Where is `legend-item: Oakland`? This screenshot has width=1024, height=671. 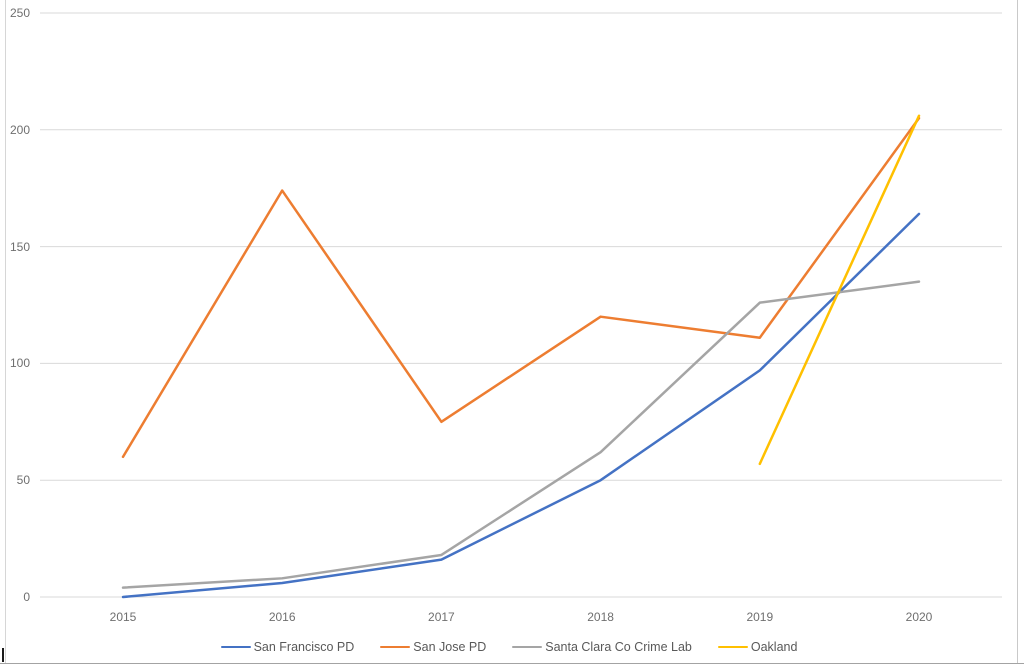
legend-item: Oakland is located at coordinates (757, 647).